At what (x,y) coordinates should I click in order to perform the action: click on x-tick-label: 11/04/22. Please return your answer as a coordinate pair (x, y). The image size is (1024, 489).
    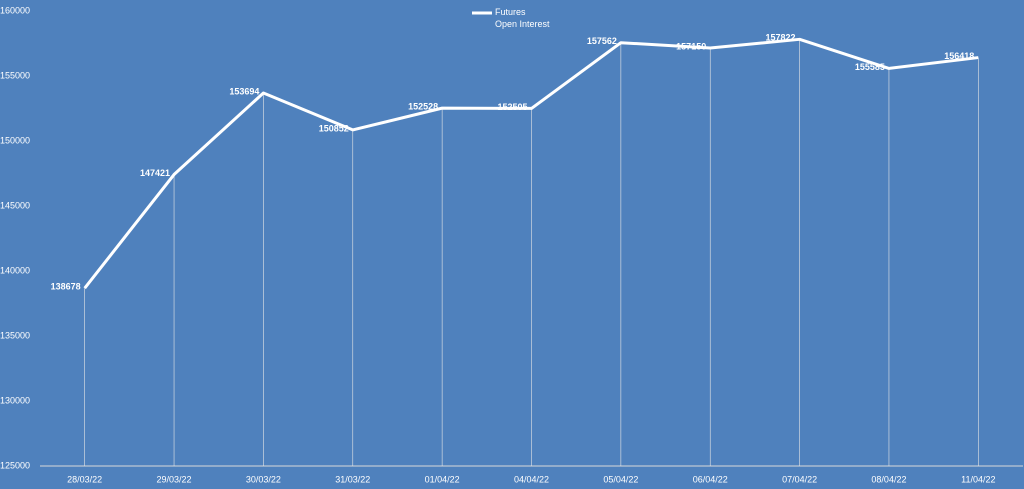
    Looking at the image, I should click on (978, 479).